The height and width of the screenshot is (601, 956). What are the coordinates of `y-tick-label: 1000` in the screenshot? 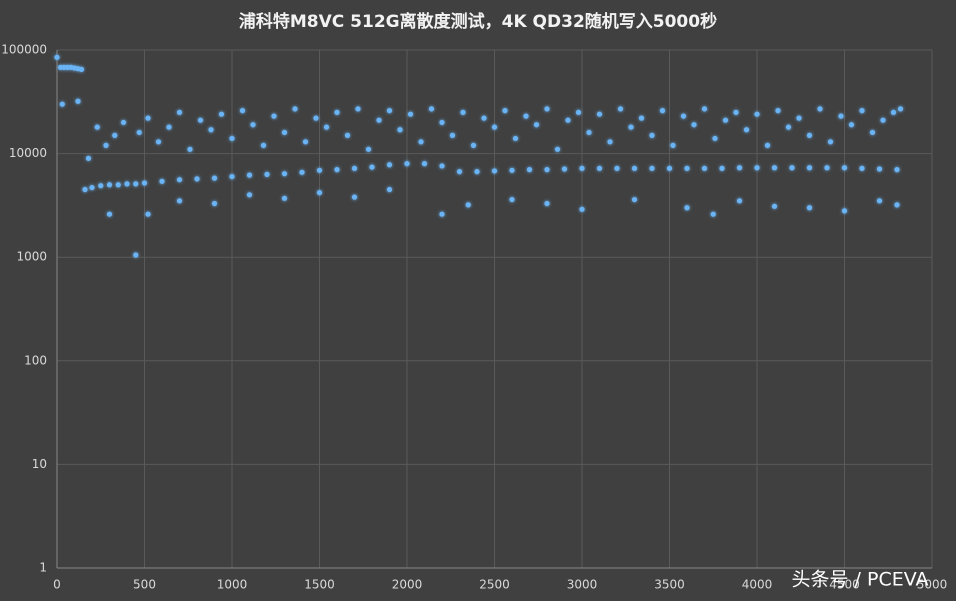 It's located at (31, 257).